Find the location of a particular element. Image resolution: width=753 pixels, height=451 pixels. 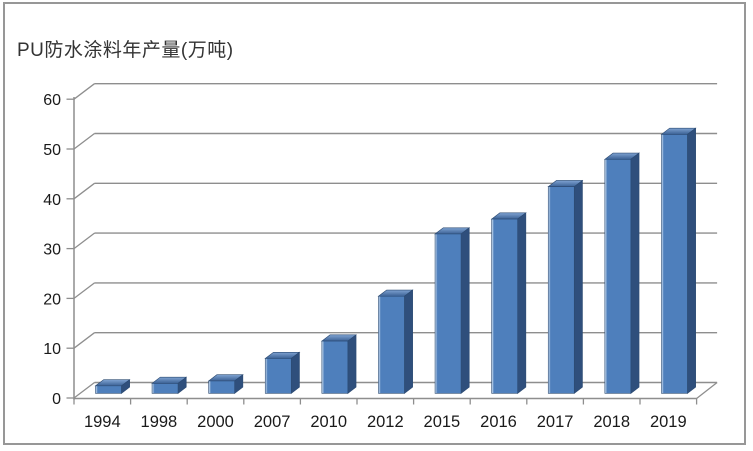

x-tick-label-2015: 2015 is located at coordinates (442, 422).